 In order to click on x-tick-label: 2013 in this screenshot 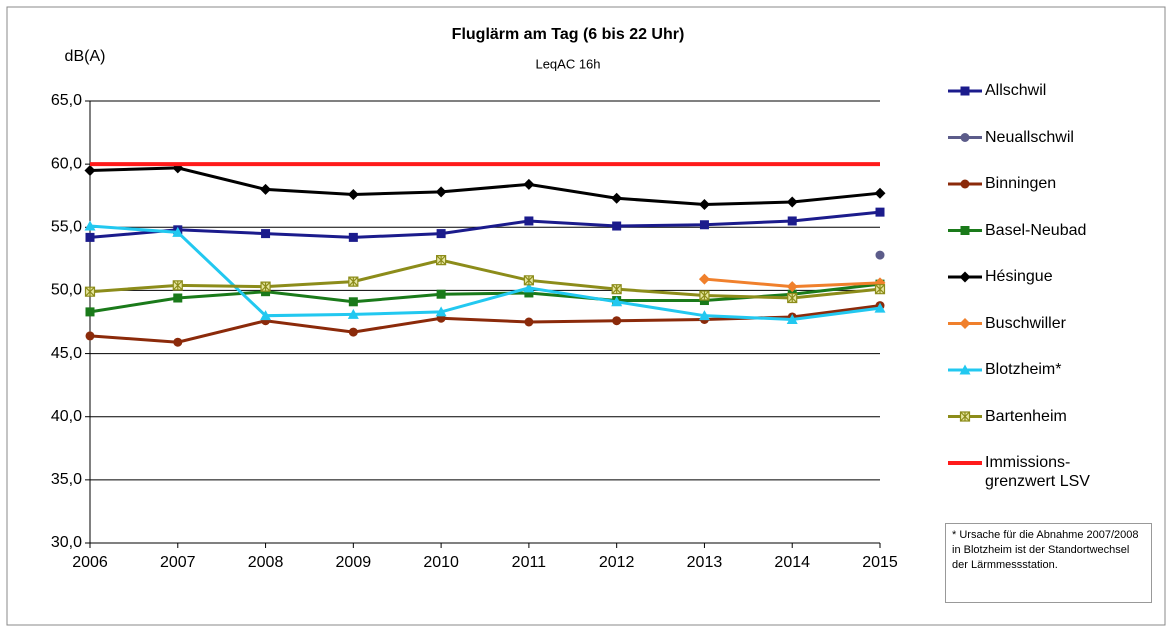, I will do `click(705, 562)`.